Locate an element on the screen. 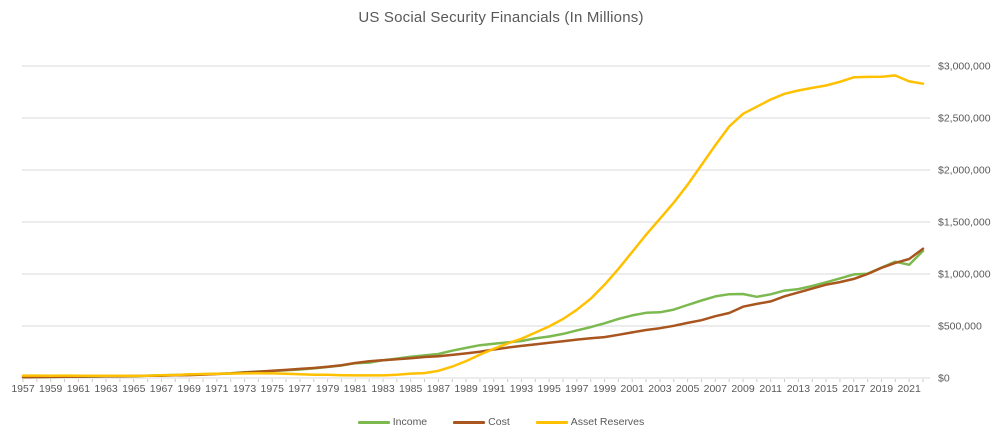 This screenshot has height=432, width=1002. legend-label-income: Income is located at coordinates (410, 422).